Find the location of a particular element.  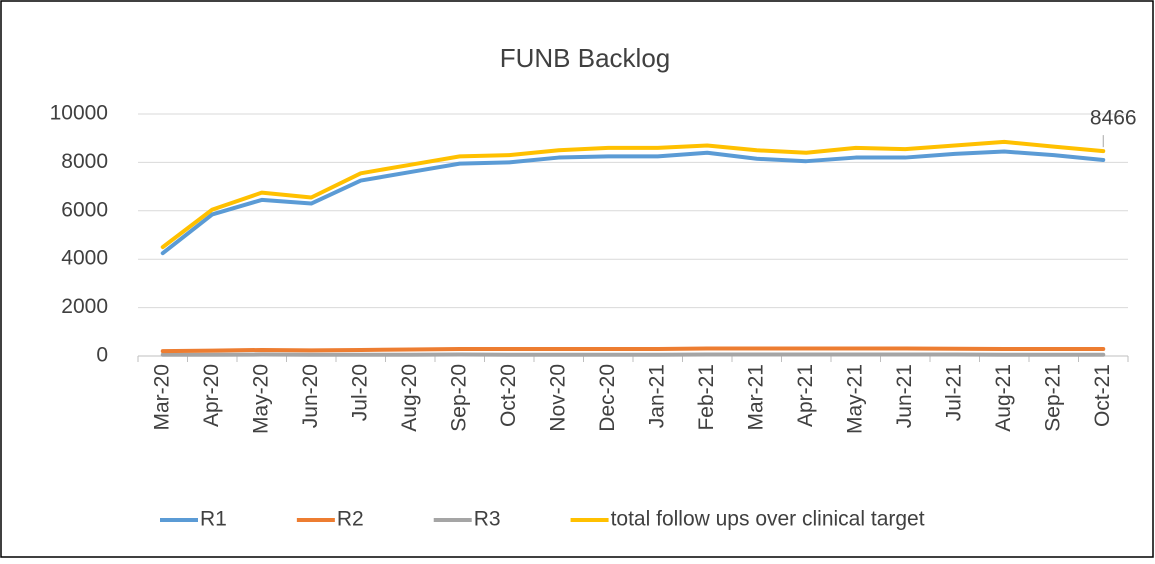

x-tick-label: Jan-21 is located at coordinates (656, 396).